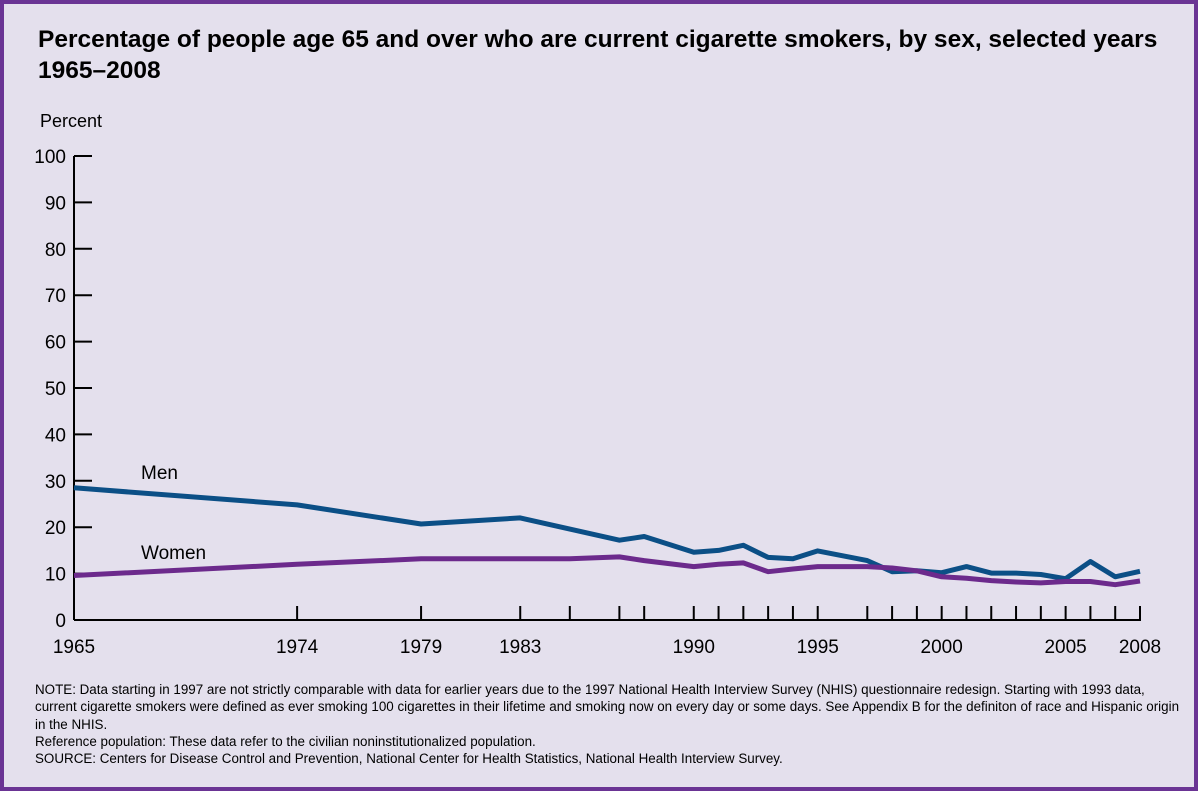 The height and width of the screenshot is (791, 1198). I want to click on x-tick-label: 1965, so click(74, 647).